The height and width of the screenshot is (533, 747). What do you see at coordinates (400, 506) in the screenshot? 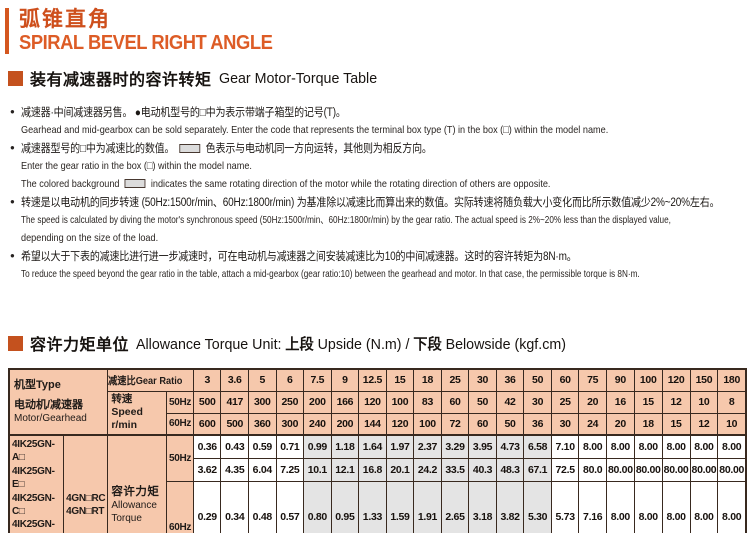
I see `table-cell: 1.59` at bounding box center [400, 506].